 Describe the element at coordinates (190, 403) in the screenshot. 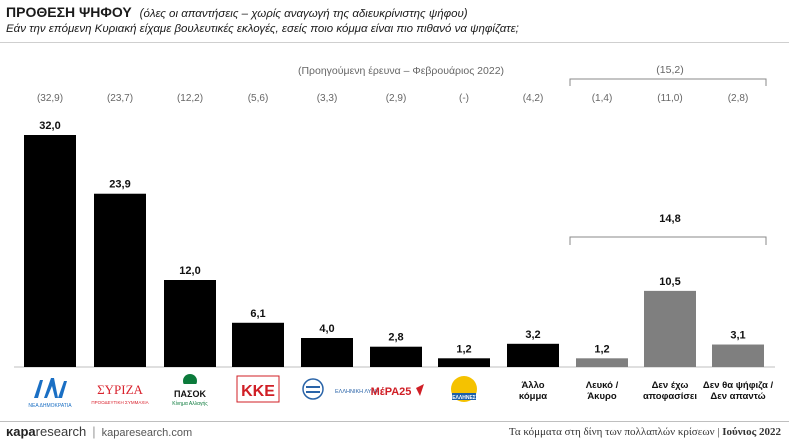

I see `pasok-logo-caption: Κίνημα Αλλαγής` at that location.